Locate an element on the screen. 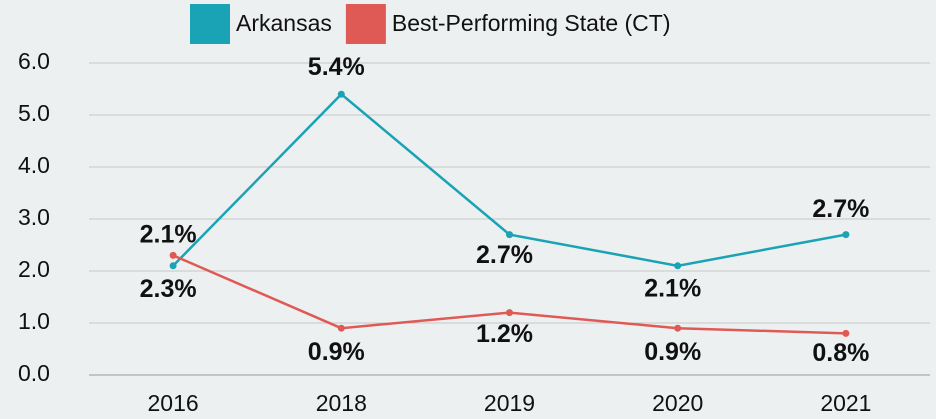  x-tick-label: 2021 is located at coordinates (845, 403).